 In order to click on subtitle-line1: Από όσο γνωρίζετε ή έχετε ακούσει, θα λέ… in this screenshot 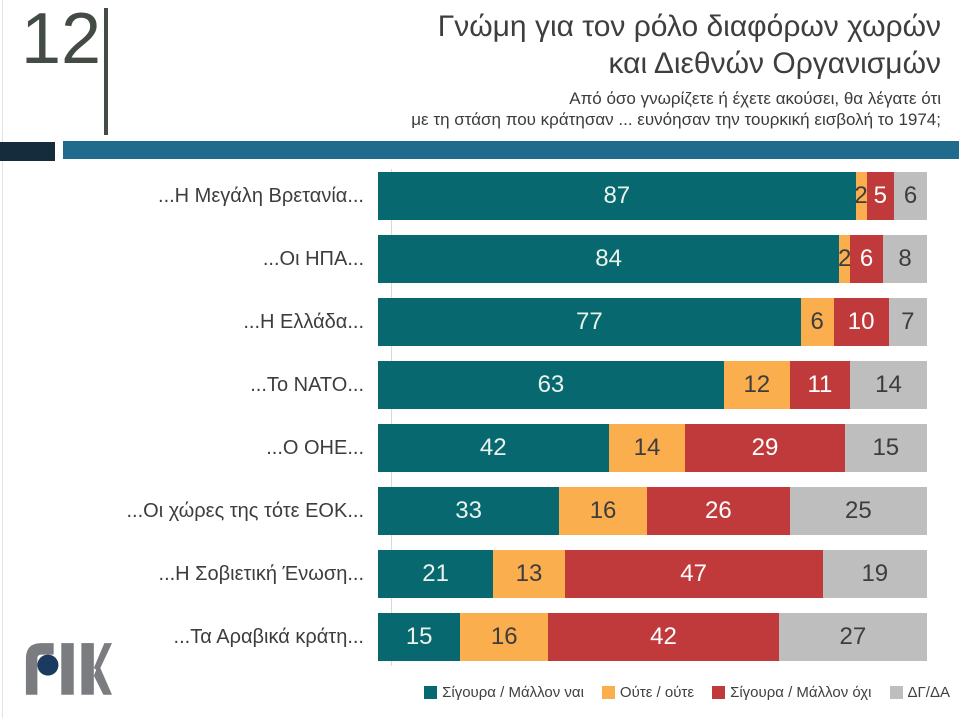, I will do `click(755, 98)`.